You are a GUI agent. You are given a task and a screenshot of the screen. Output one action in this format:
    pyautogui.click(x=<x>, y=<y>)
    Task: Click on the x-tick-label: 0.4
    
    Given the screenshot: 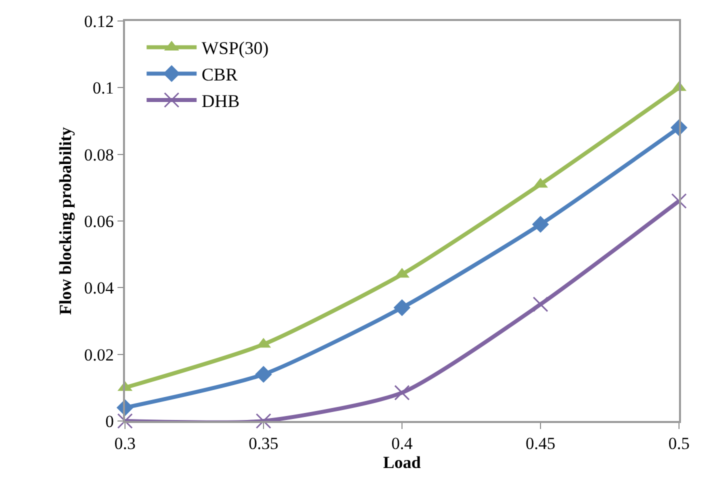 What is the action you would take?
    pyautogui.click(x=402, y=444)
    